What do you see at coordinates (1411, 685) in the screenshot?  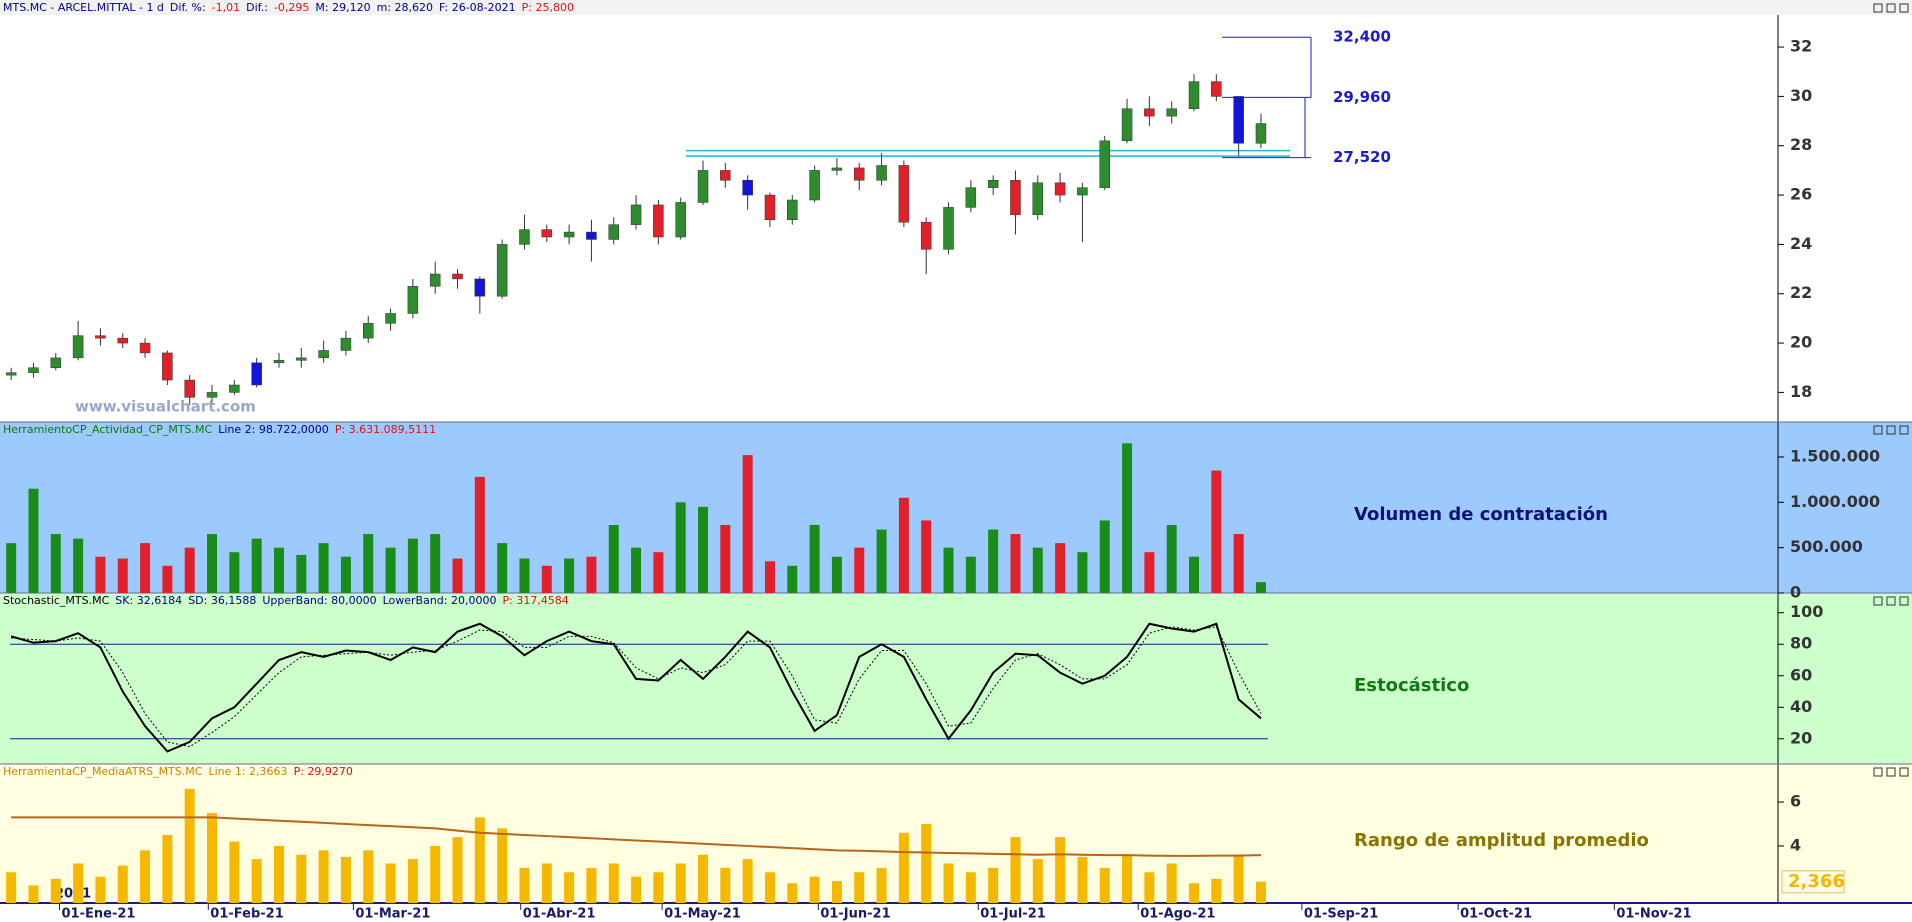 I see `panel-title: Estocástico` at bounding box center [1411, 685].